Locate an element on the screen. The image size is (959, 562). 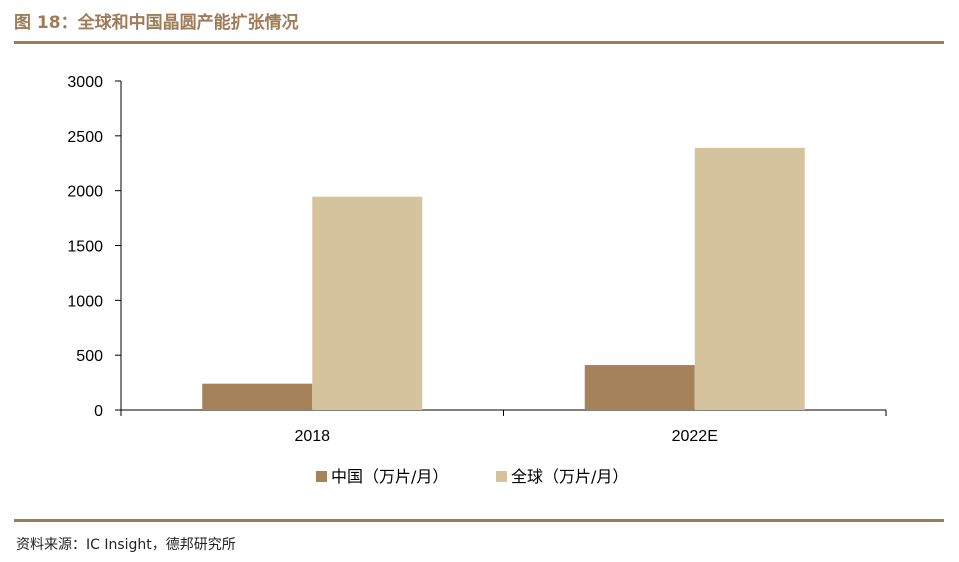
y-tick-label: 0 is located at coordinates (98, 411).